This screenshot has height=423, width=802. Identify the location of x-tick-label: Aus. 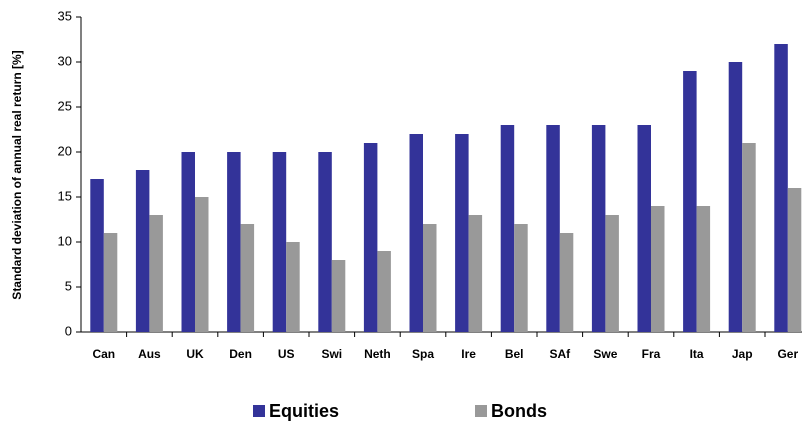
(149, 354).